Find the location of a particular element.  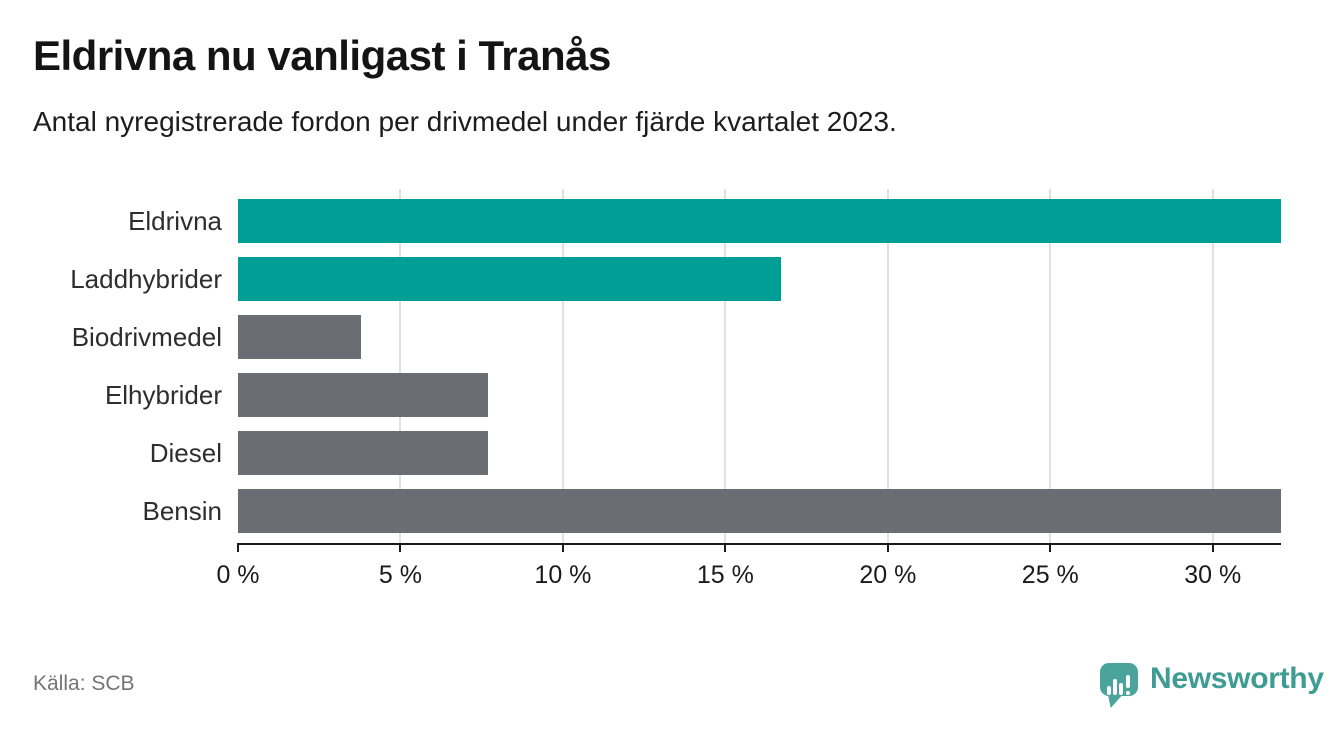

x-tick-label: 25 % is located at coordinates (1050, 575).